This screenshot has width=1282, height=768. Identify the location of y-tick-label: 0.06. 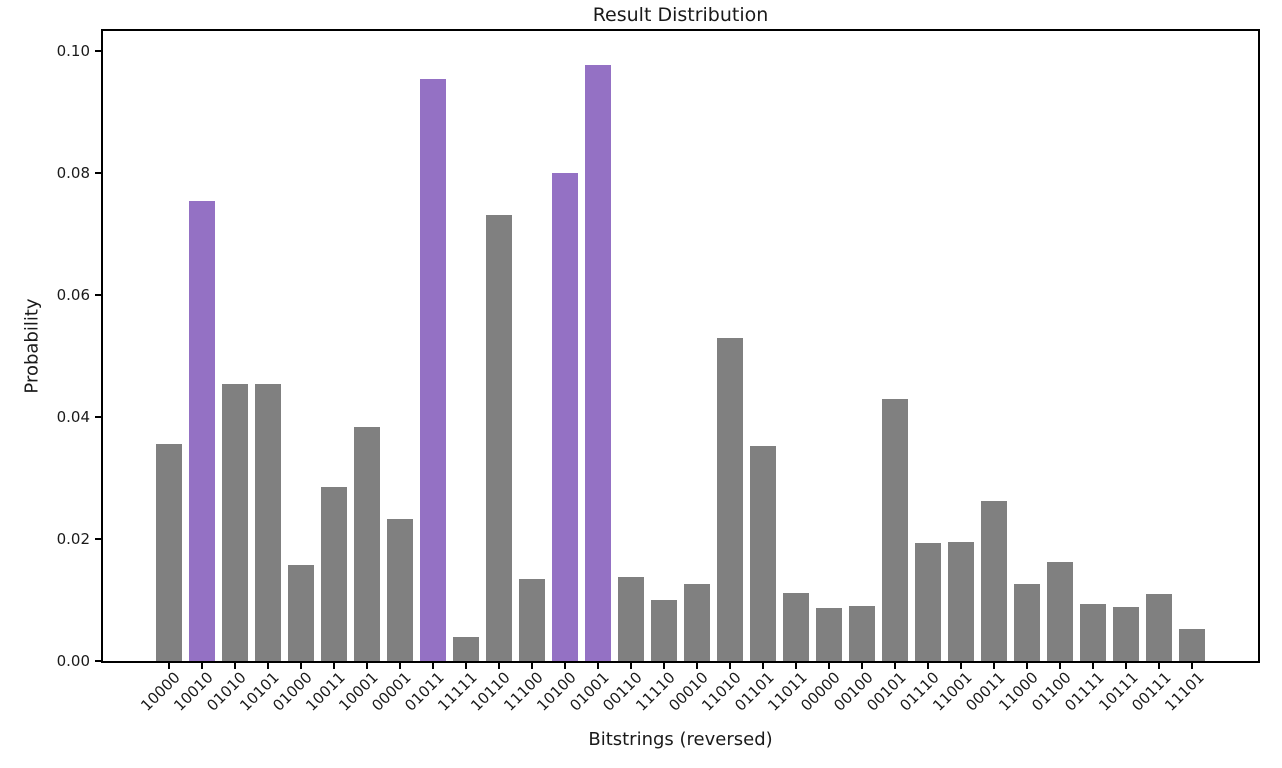
(73, 295).